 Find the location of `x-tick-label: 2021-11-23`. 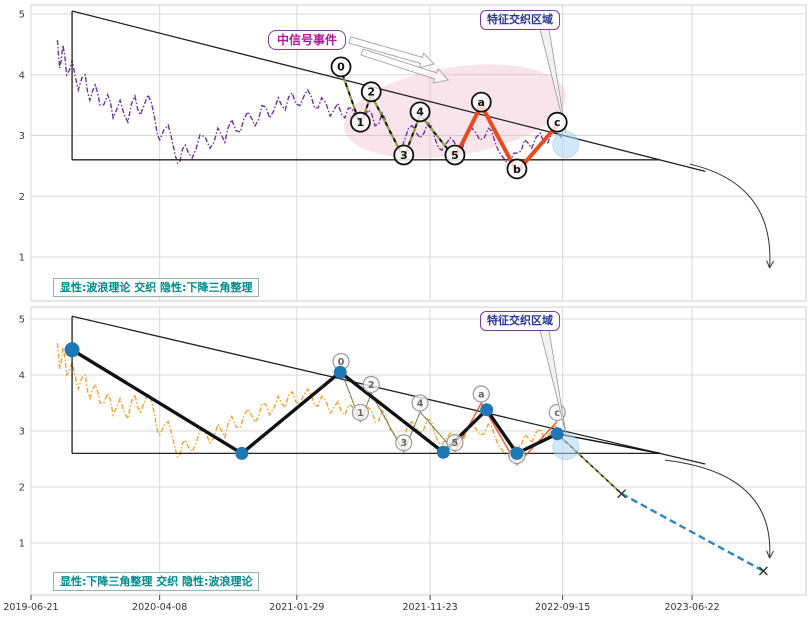

x-tick-label: 2021-11-23 is located at coordinates (430, 607).